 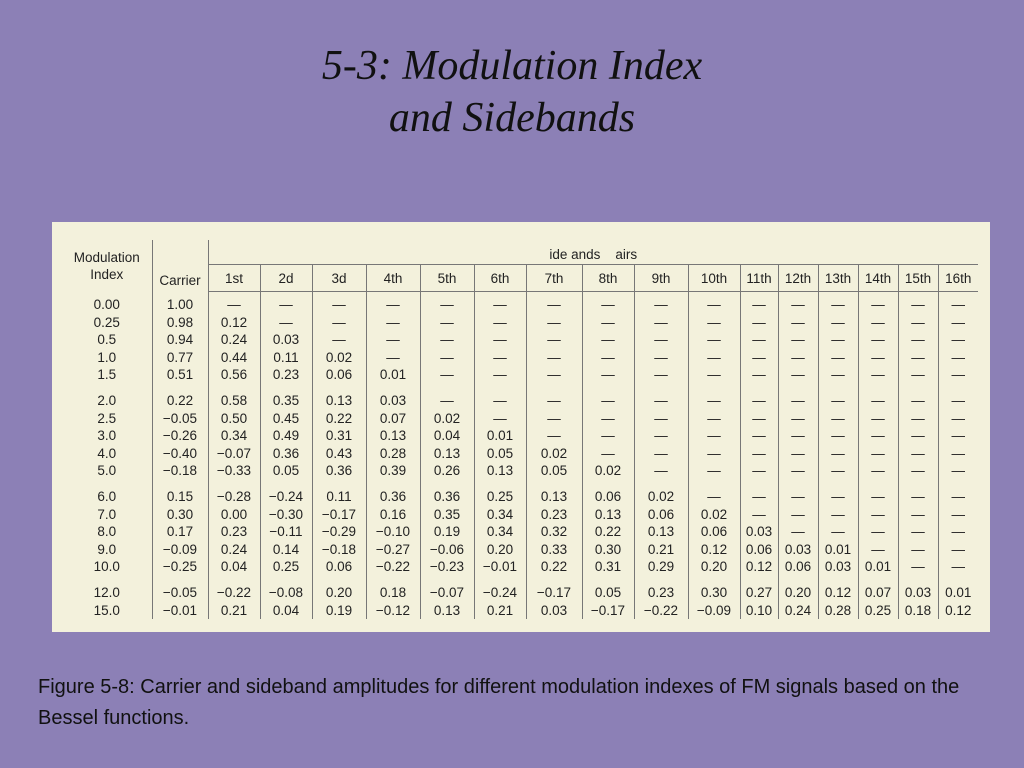 What do you see at coordinates (285, 436) in the screenshot?
I see `sideband-cell: 0.49` at bounding box center [285, 436].